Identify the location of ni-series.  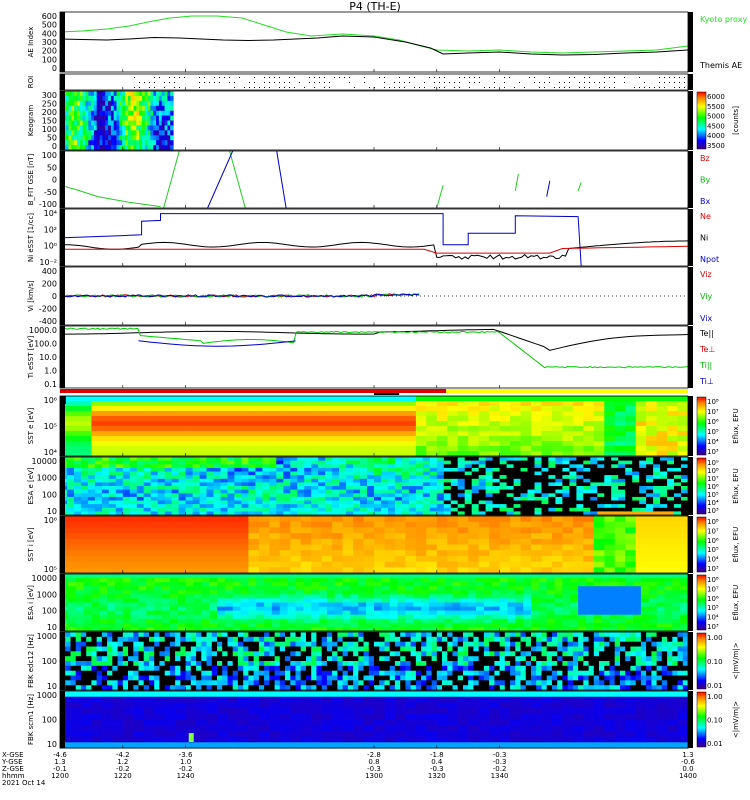
(374, 250).